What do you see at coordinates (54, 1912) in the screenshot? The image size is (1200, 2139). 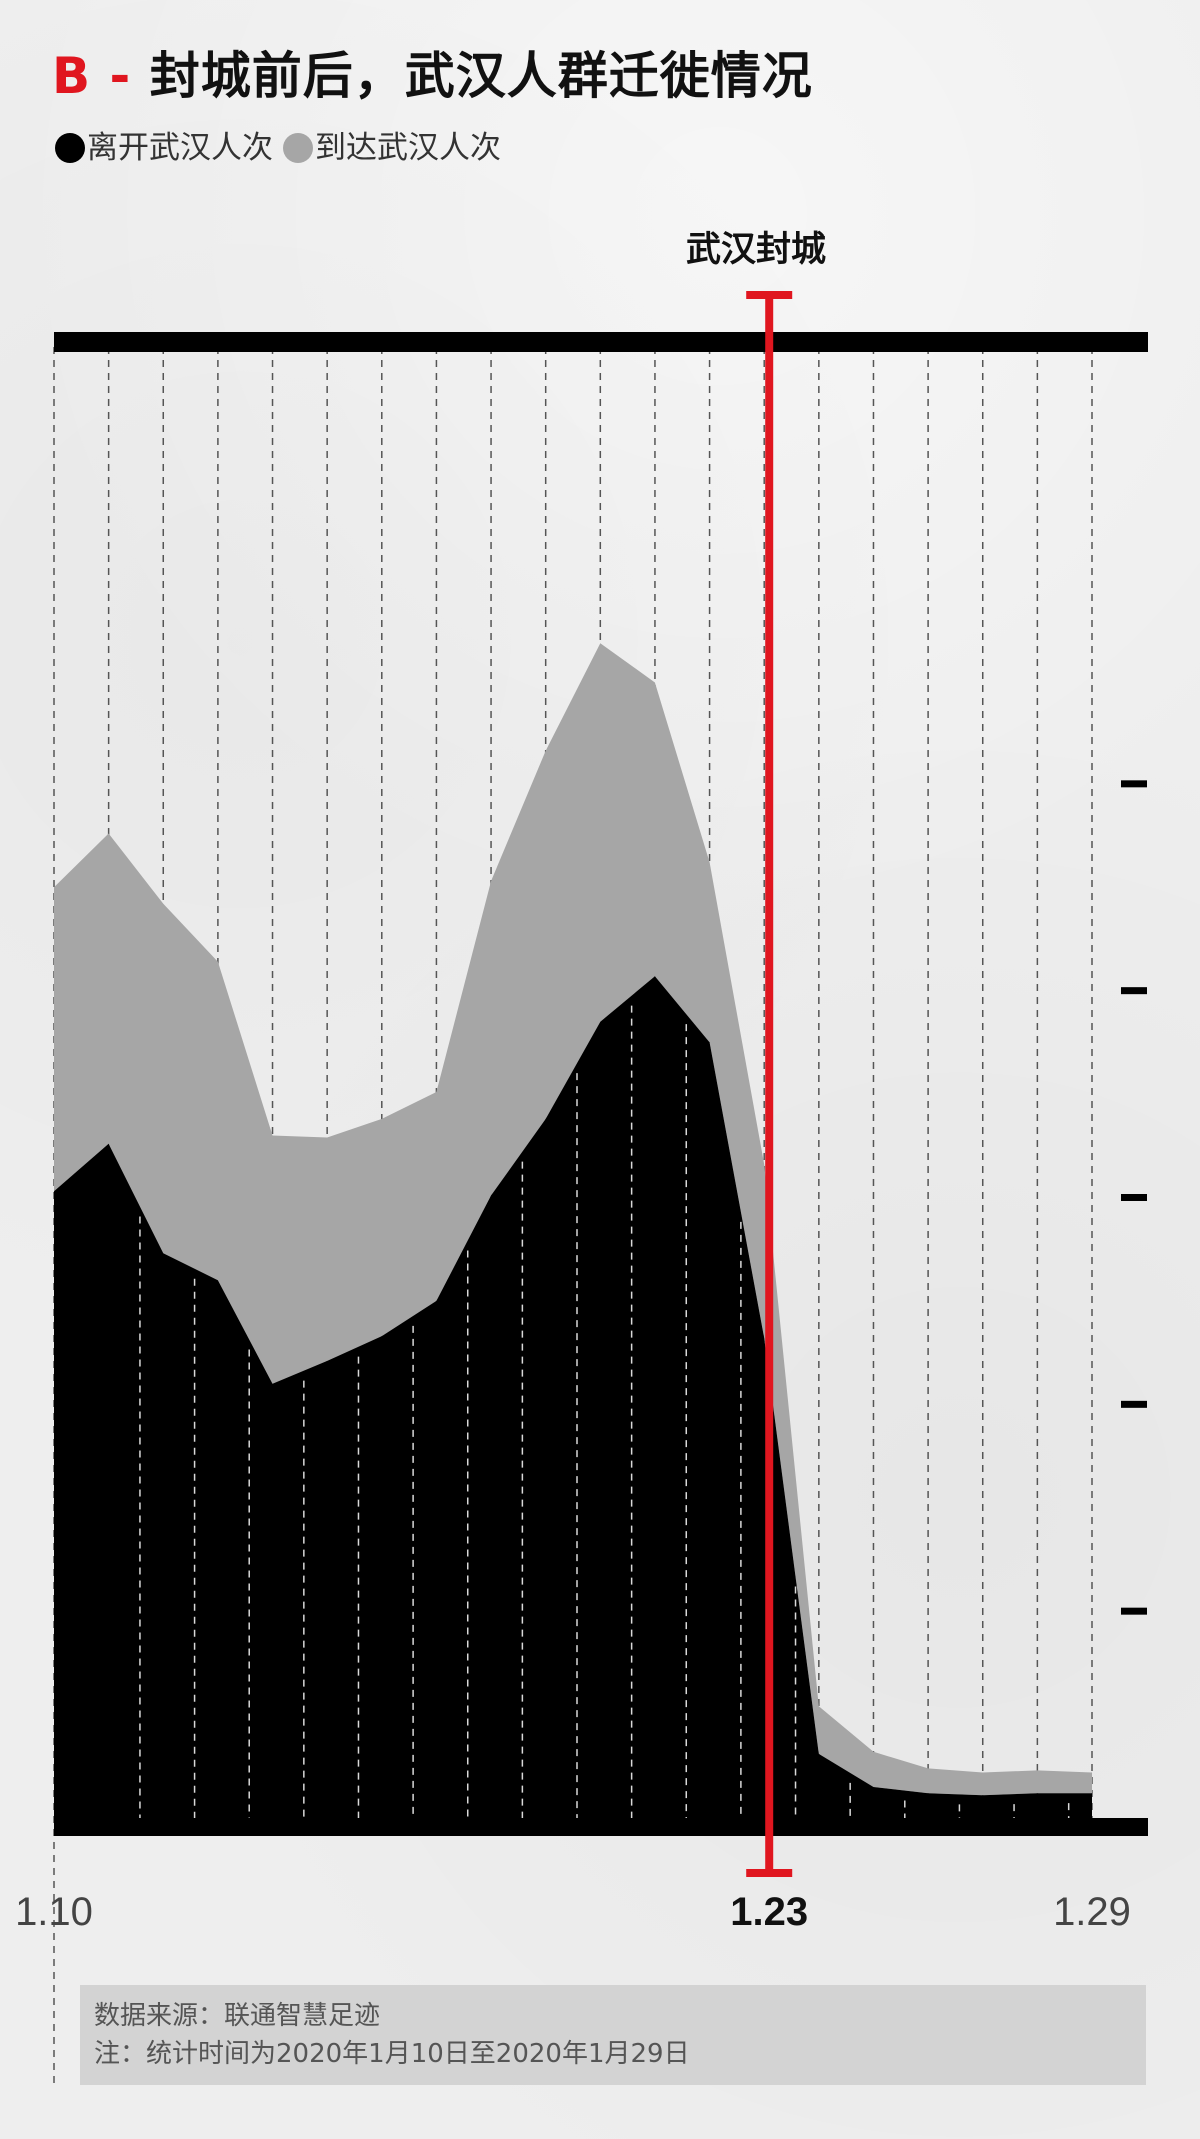 I see `x-tick-label: 1.10` at bounding box center [54, 1912].